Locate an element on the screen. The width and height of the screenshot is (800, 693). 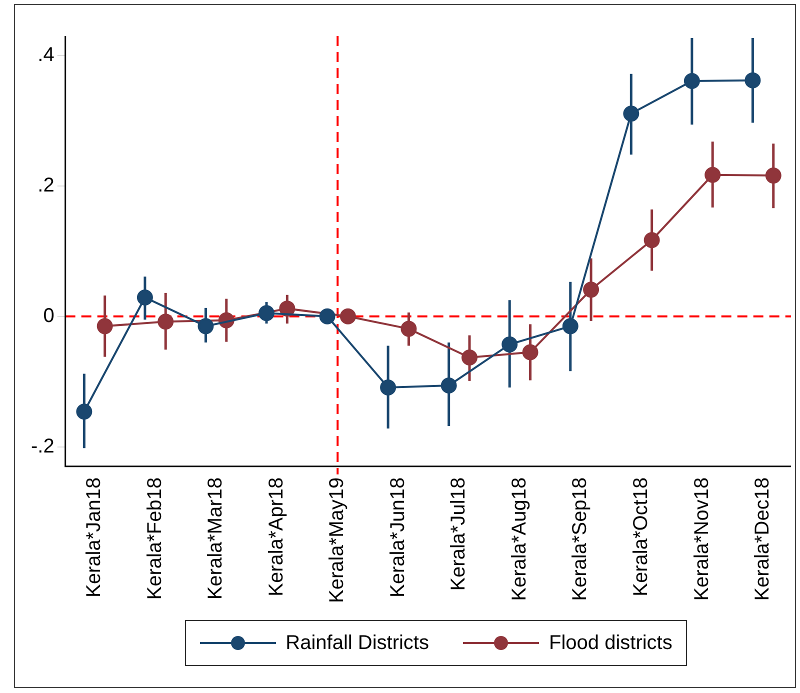
x-tick-label: Kerala*Apr18 is located at coordinates (276, 536).